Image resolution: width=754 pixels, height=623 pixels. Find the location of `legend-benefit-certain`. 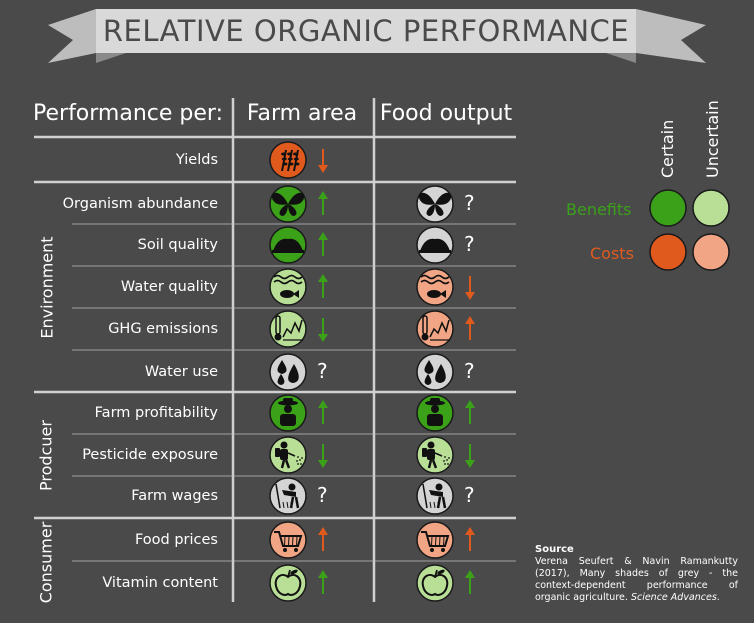

legend-benefit-certain is located at coordinates (668, 208).